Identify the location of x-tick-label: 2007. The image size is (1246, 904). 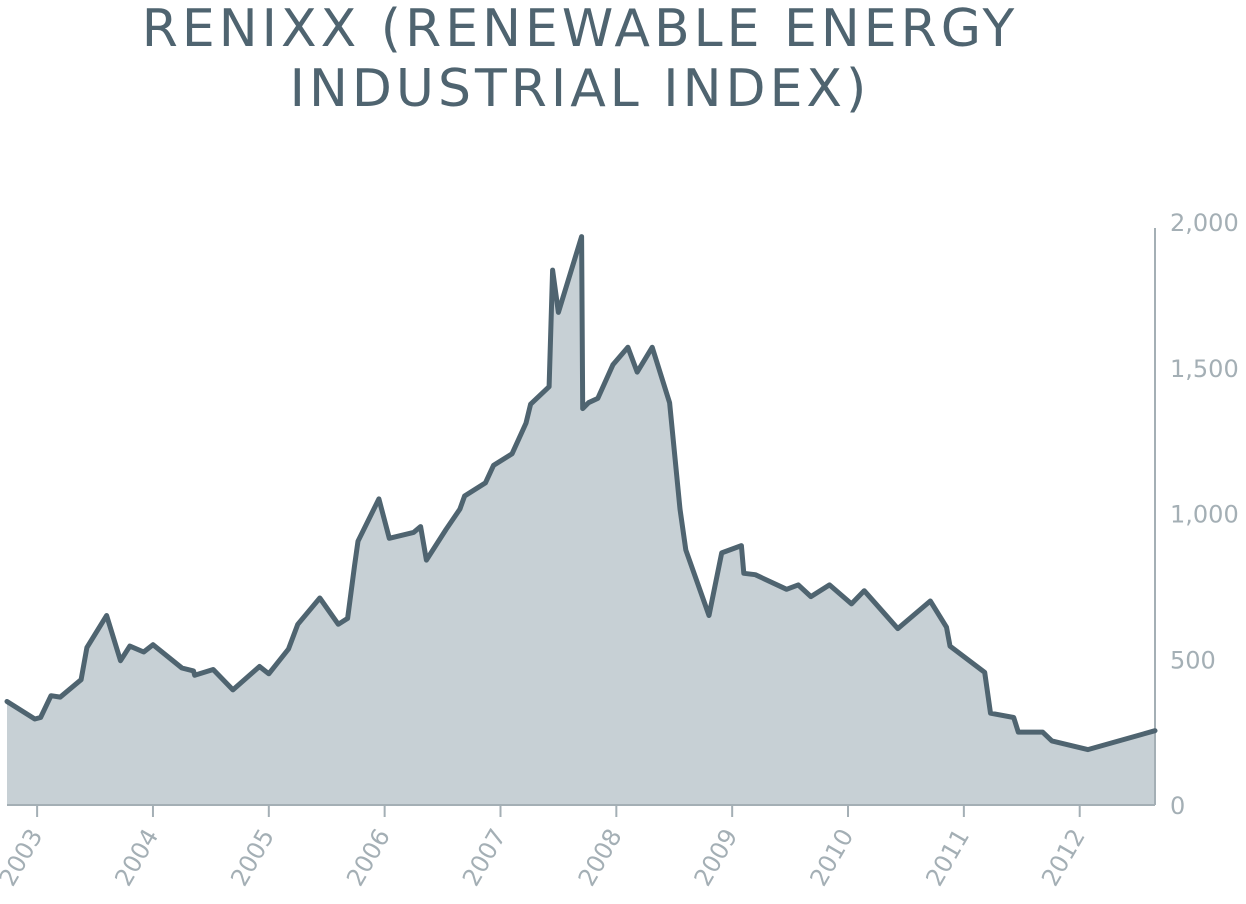
(484, 857).